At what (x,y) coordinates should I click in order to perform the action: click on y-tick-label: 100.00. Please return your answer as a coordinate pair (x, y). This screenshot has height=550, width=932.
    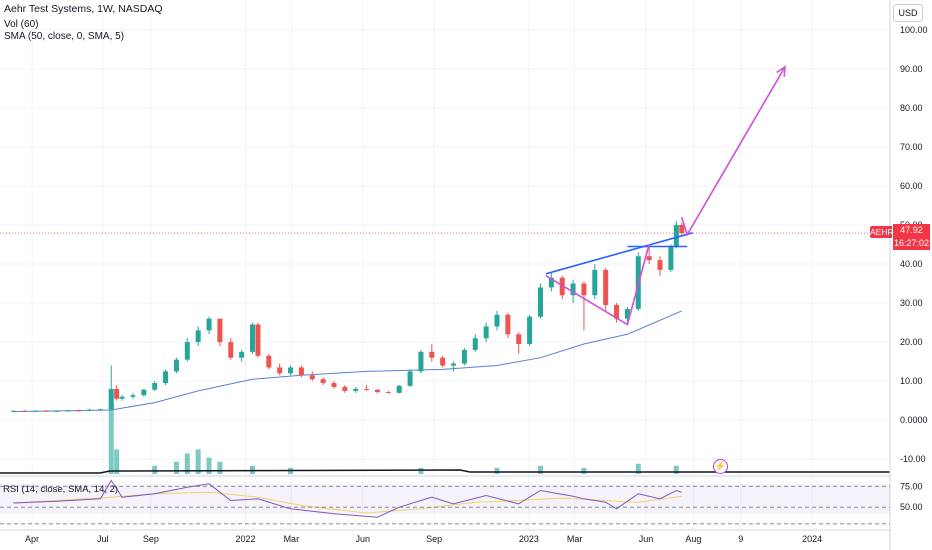
    Looking at the image, I should click on (914, 30).